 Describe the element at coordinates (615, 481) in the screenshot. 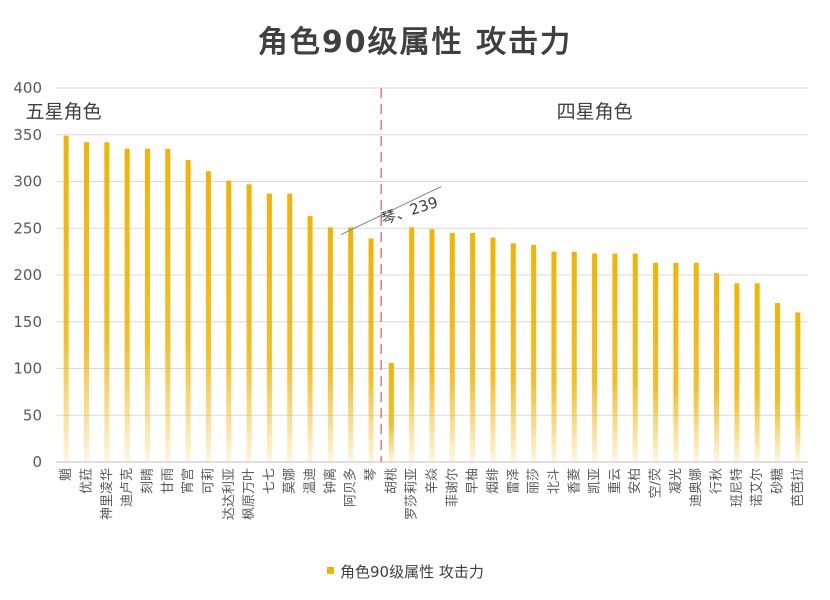

I see `x-tick-label: 重云` at that location.